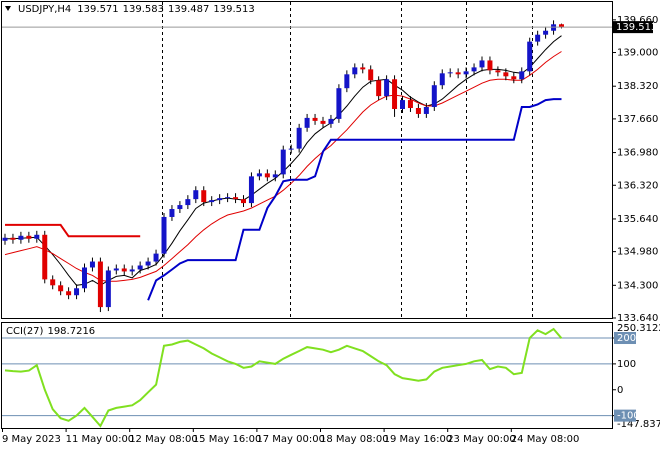  I want to click on collapse-arrow, so click(8, 8).